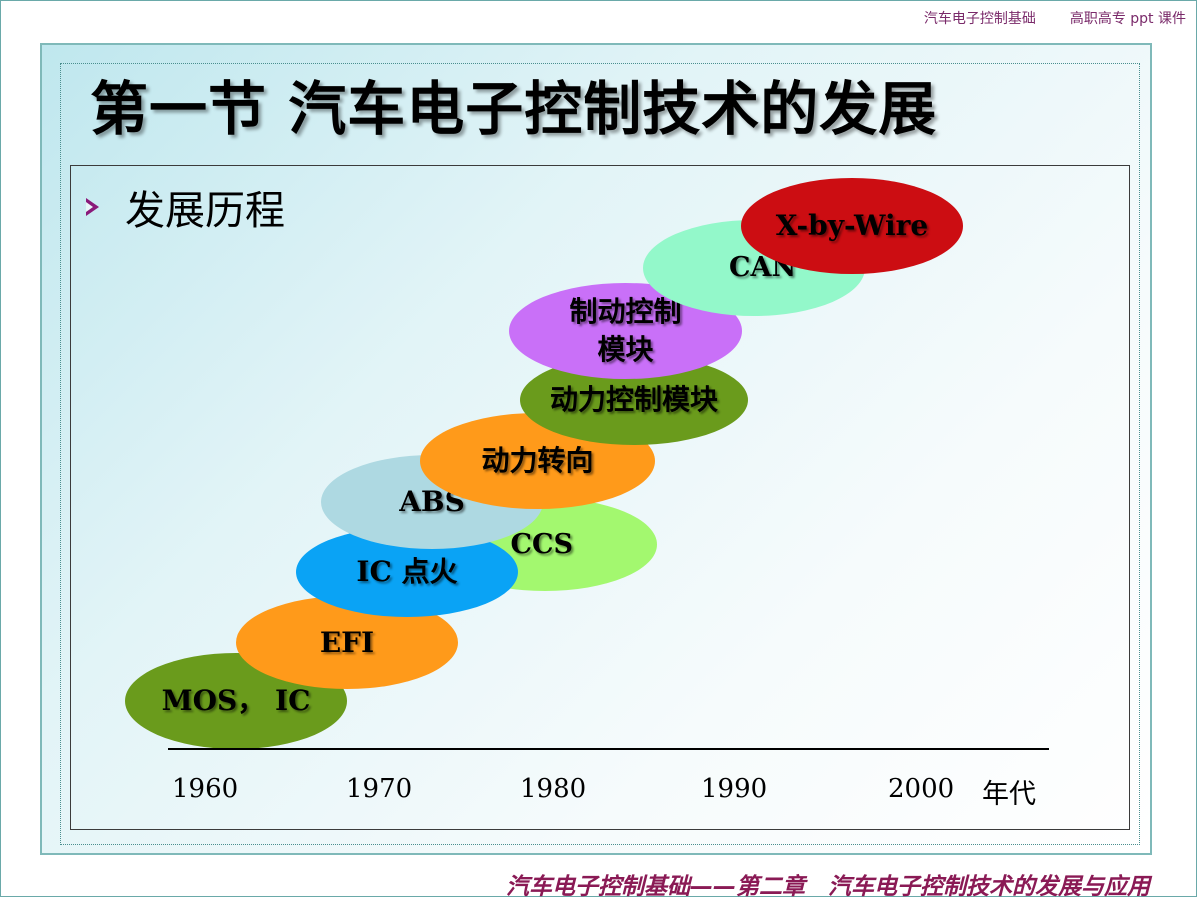 The image size is (1200, 901). Describe the element at coordinates (608, 749) in the screenshot. I see `timeline-axis-line` at that location.